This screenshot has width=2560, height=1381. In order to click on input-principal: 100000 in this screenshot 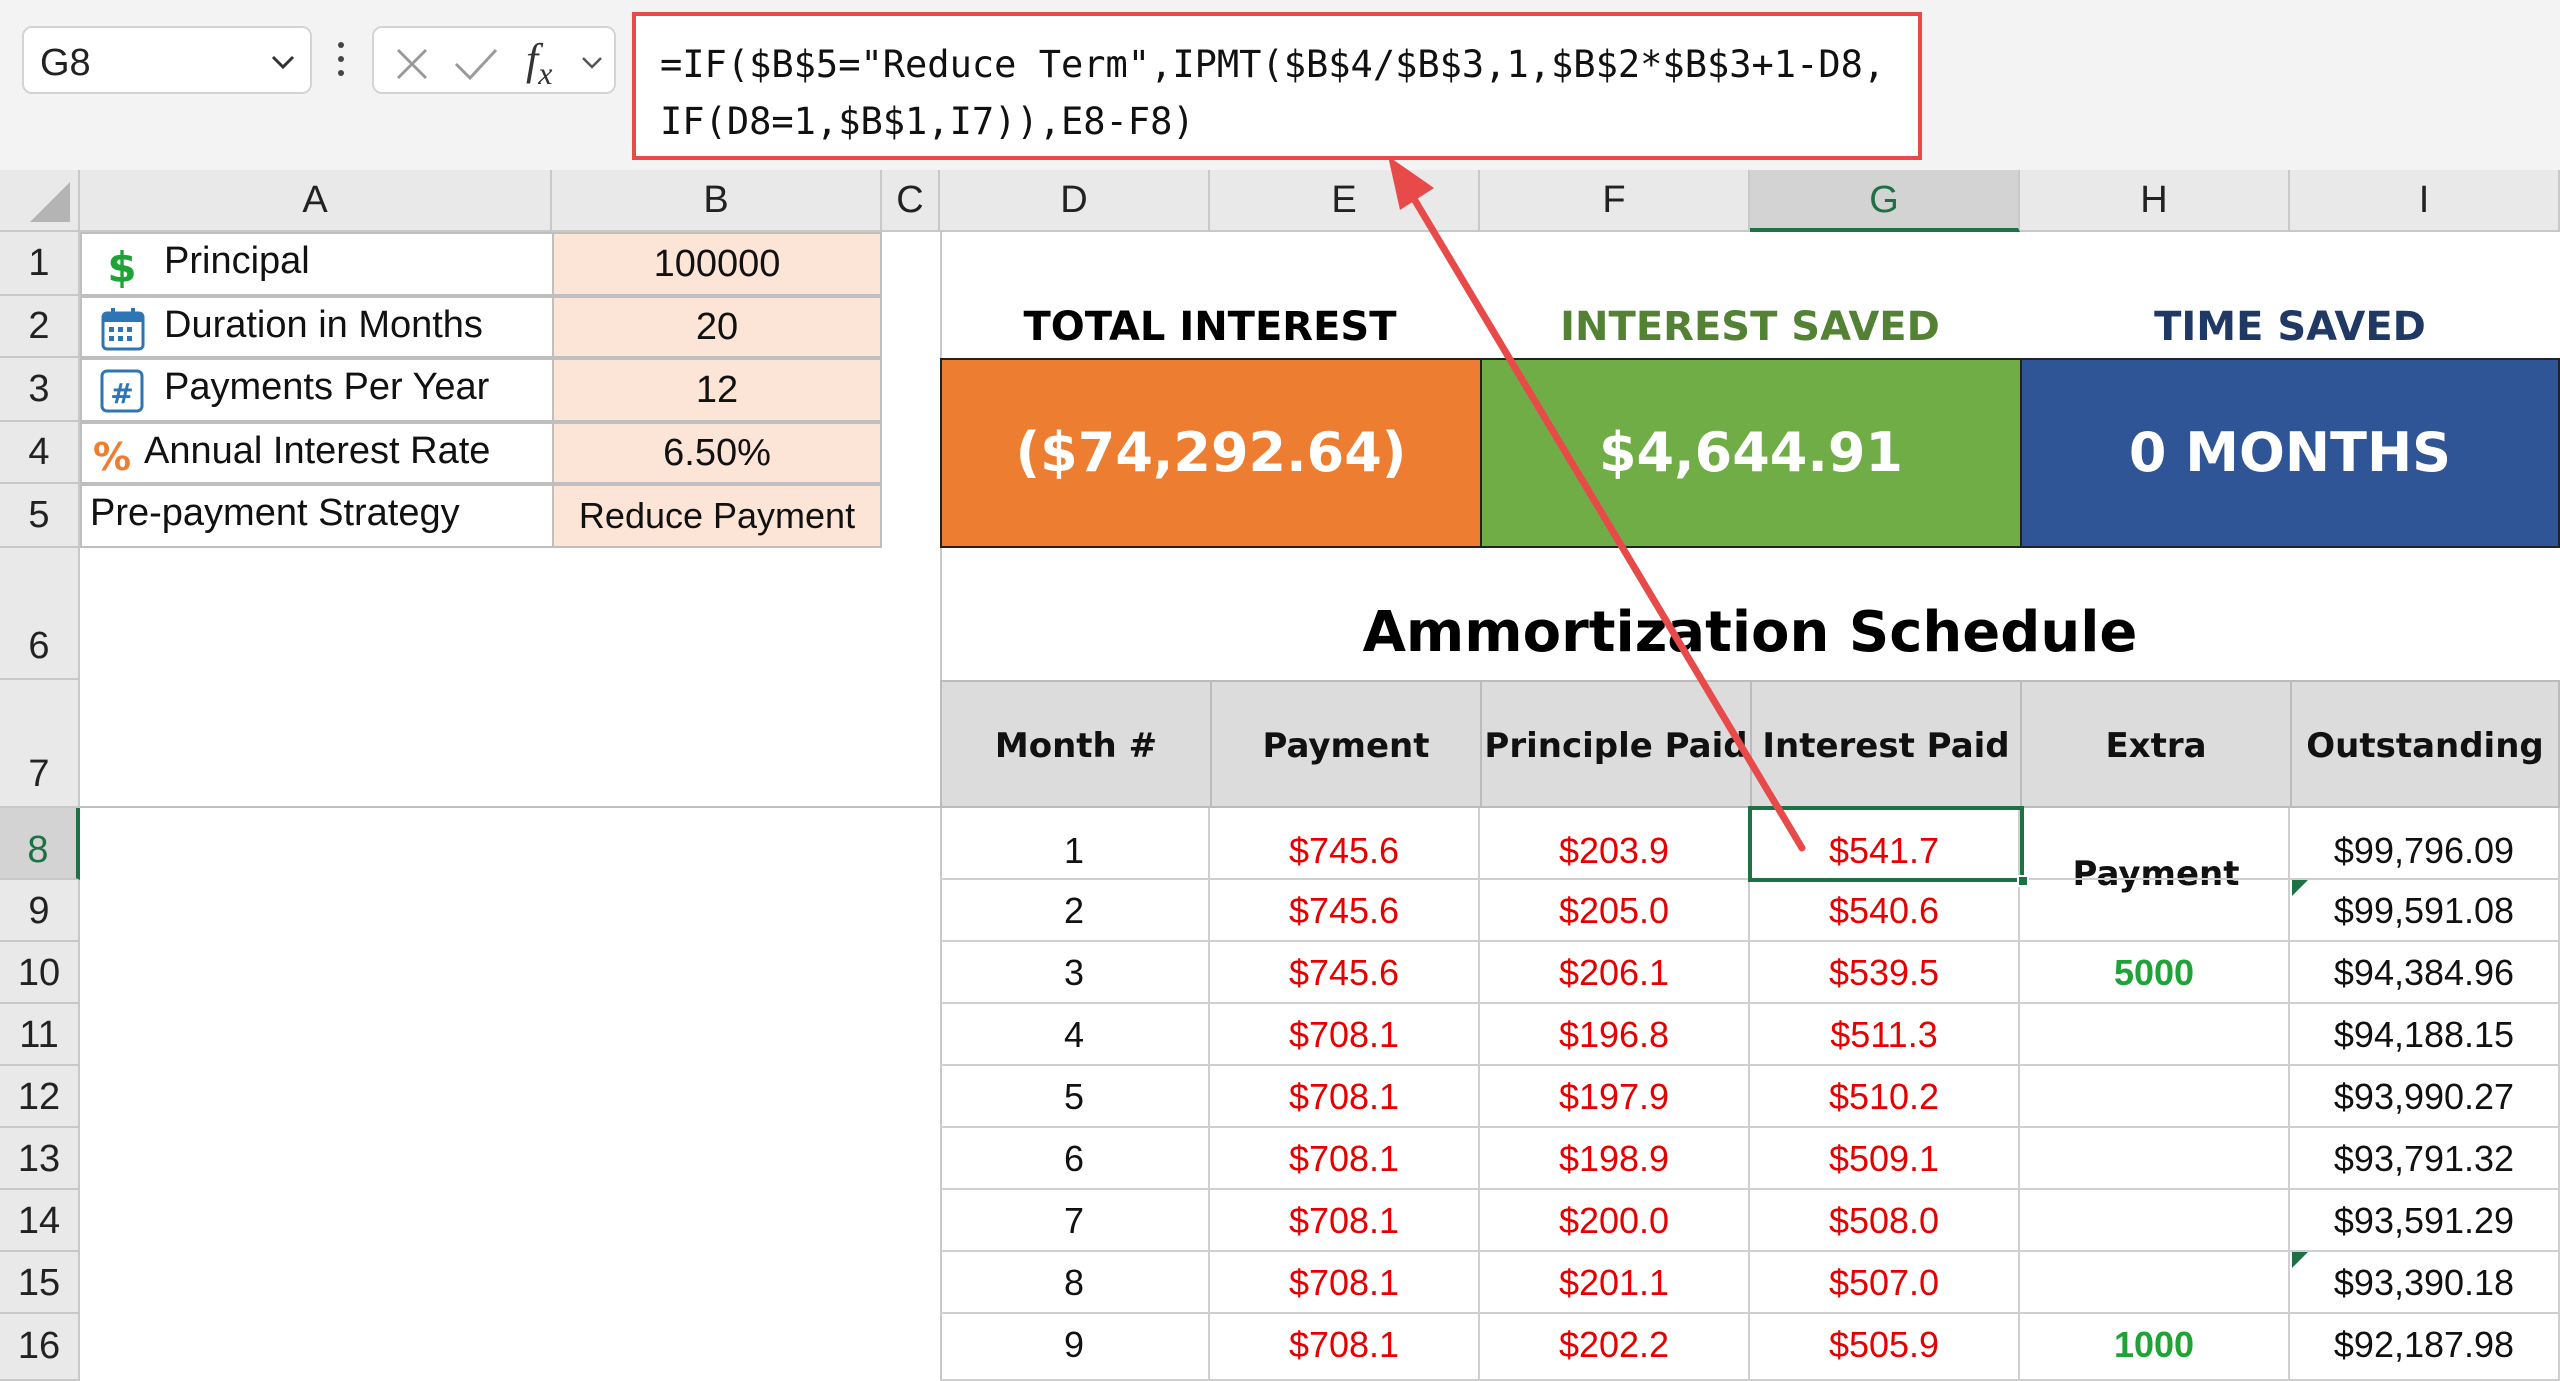, I will do `click(717, 264)`.